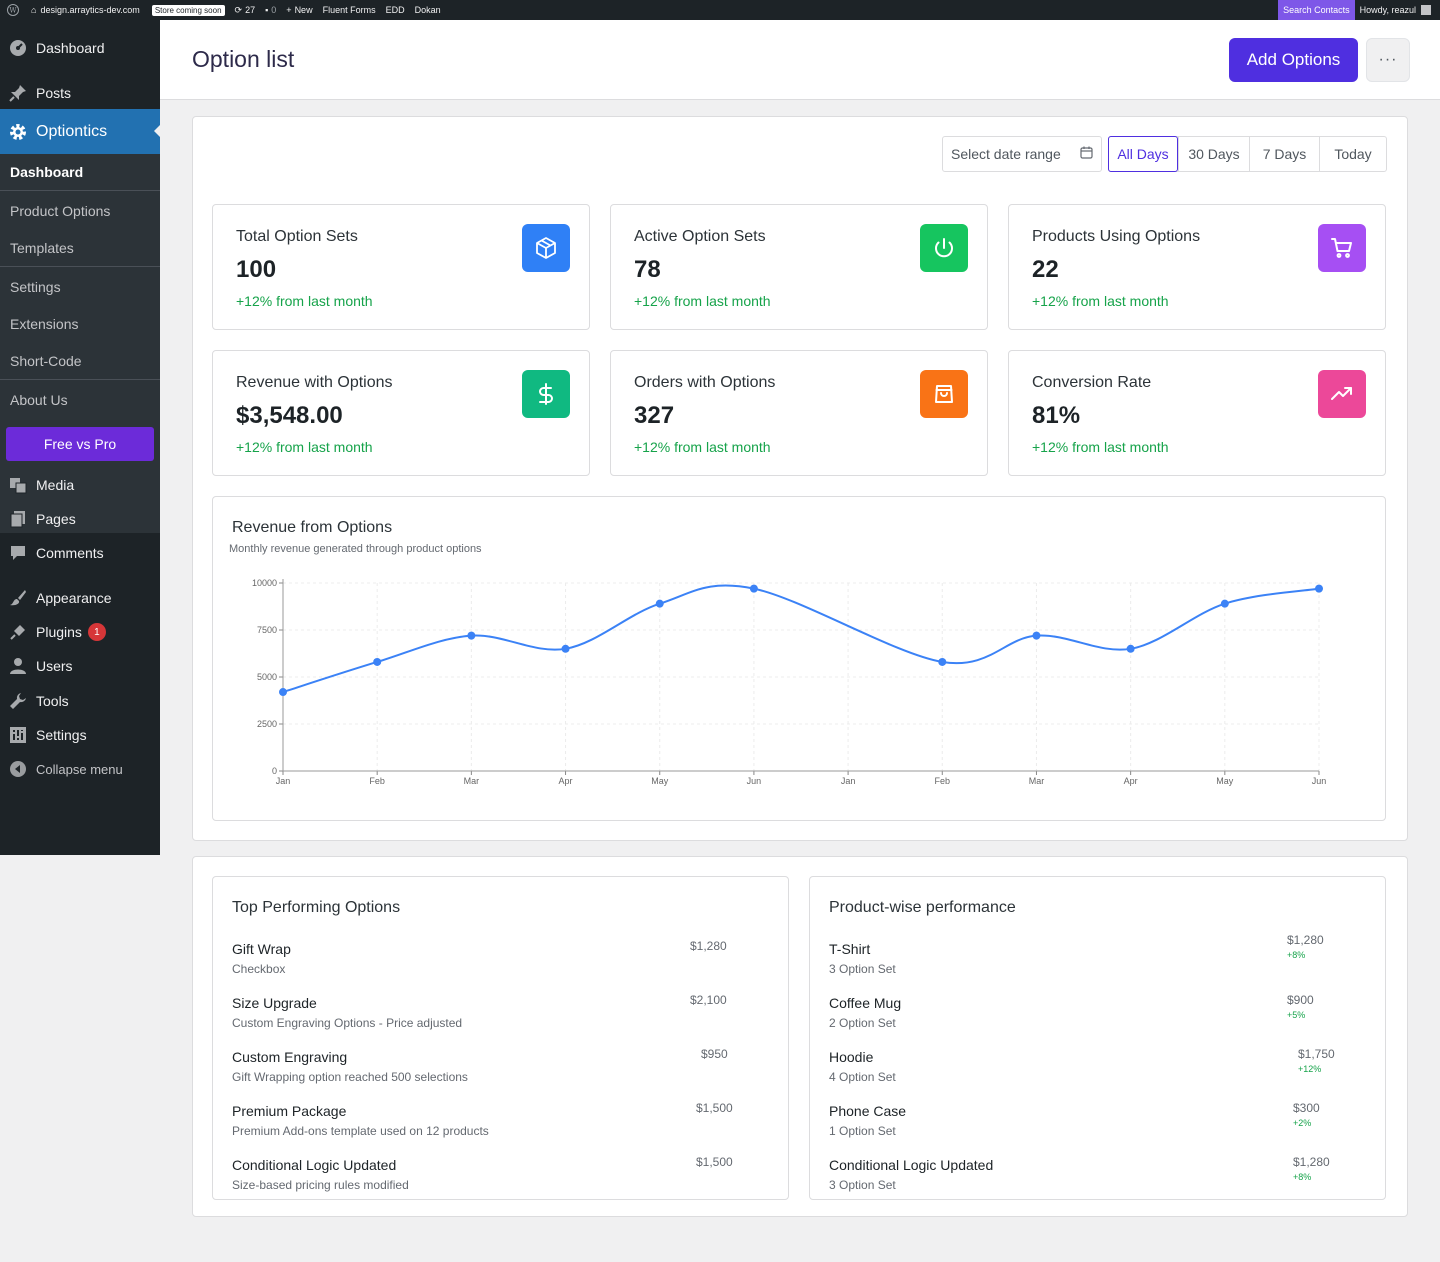 The height and width of the screenshot is (1262, 1440). Describe the element at coordinates (1092, 382) in the screenshot. I see `stat-label: Conversion Rate` at that location.